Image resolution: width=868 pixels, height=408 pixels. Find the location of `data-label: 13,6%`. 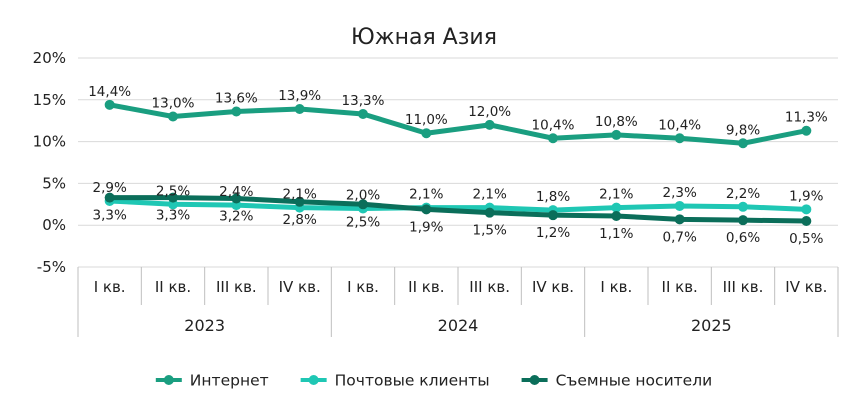

data-label: 13,6% is located at coordinates (236, 99).